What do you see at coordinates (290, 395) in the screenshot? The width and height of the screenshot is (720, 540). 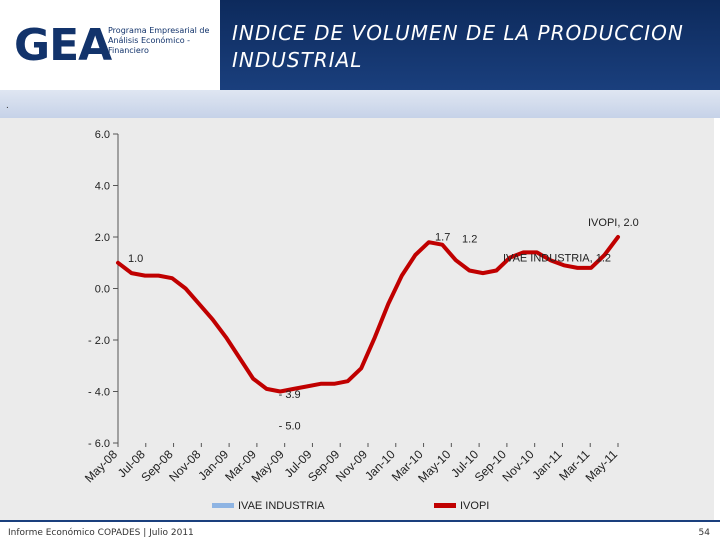 I see `data-label: - 3.9` at bounding box center [290, 395].